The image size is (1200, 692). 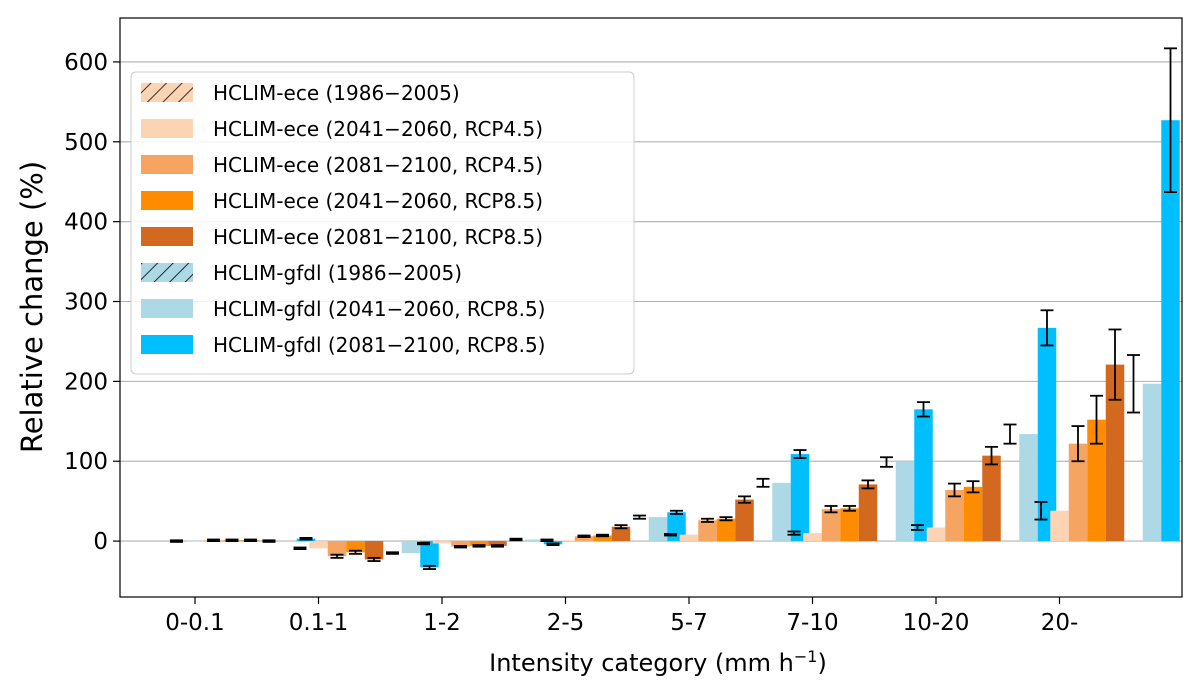 What do you see at coordinates (86, 303) in the screenshot?
I see `y-tick-label: 300` at bounding box center [86, 303].